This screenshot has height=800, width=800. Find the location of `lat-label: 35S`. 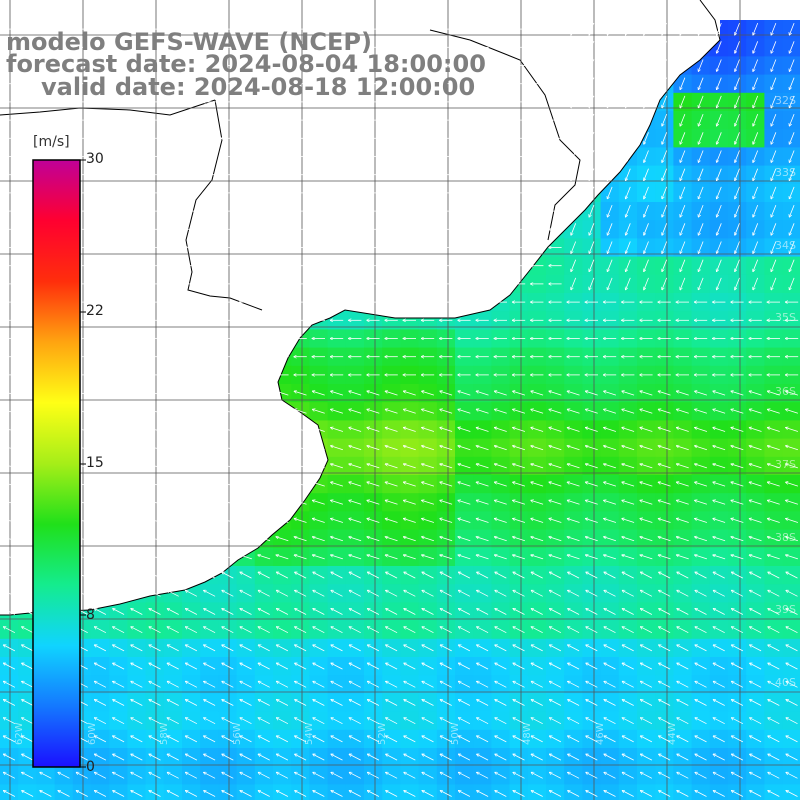

lat-label: 35S is located at coordinates (785, 317).